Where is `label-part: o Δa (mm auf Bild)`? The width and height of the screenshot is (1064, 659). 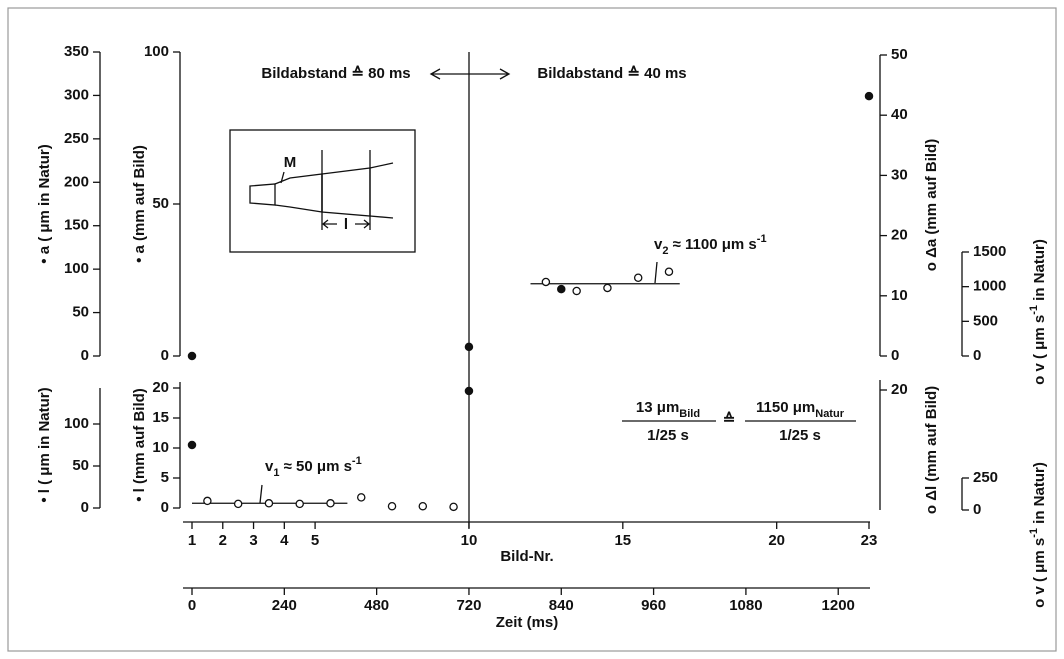 label-part: o Δa (mm auf Bild) is located at coordinates (931, 205).